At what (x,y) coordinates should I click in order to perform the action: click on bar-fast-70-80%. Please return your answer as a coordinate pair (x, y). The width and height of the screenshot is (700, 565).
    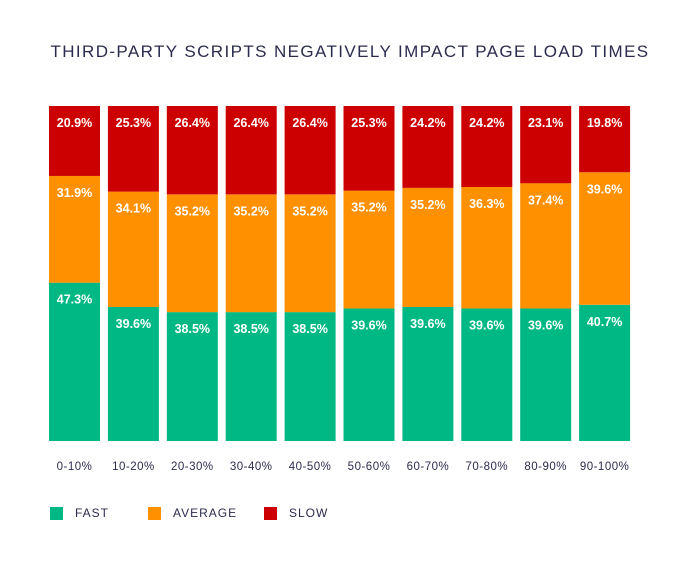
    Looking at the image, I should click on (487, 374).